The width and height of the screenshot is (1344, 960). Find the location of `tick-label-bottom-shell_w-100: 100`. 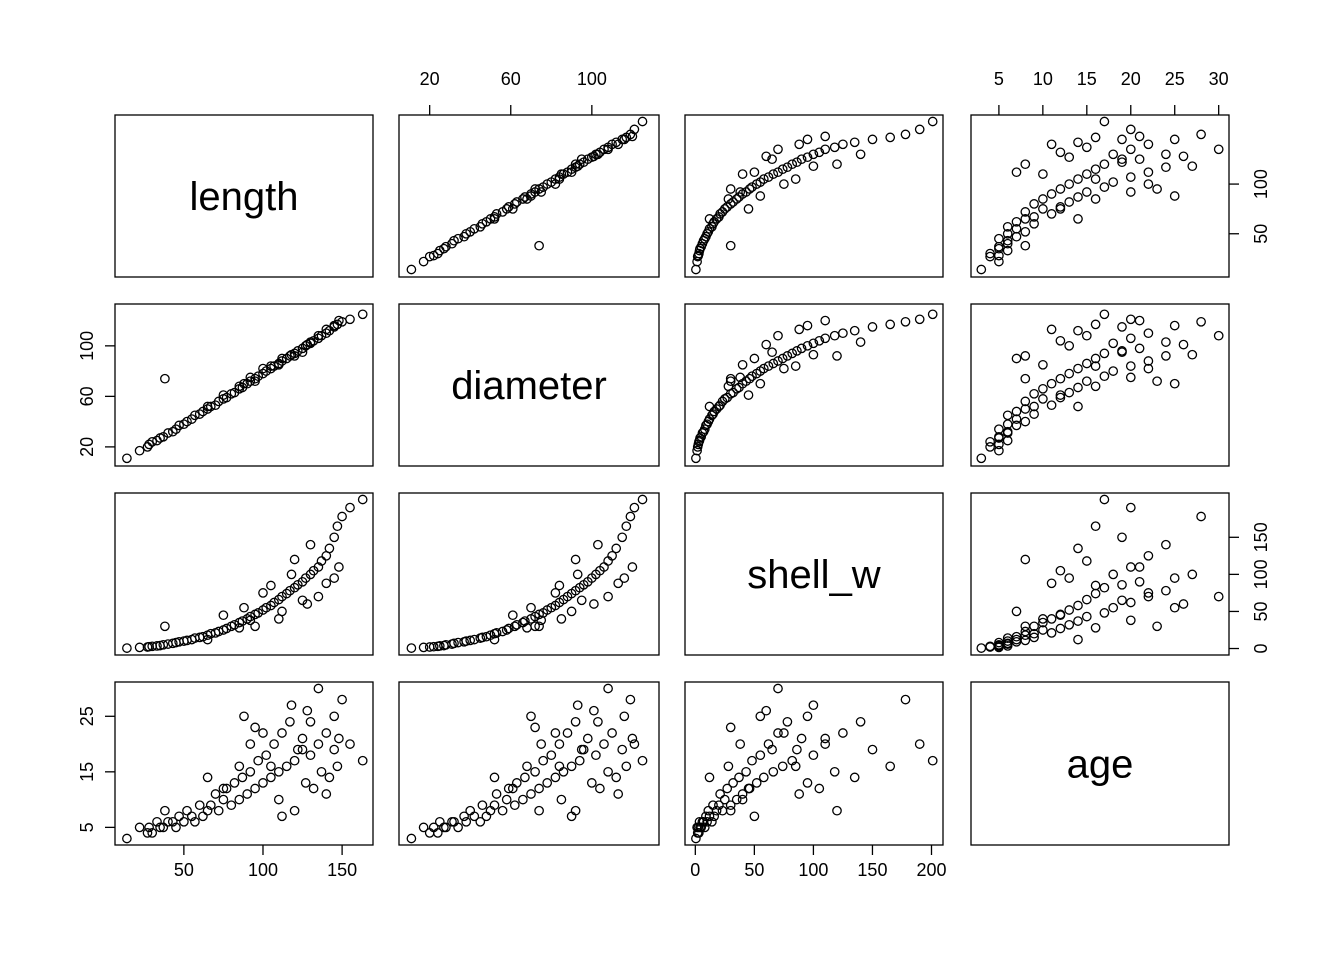

tick-label-bottom-shell_w-100: 100 is located at coordinates (813, 870).